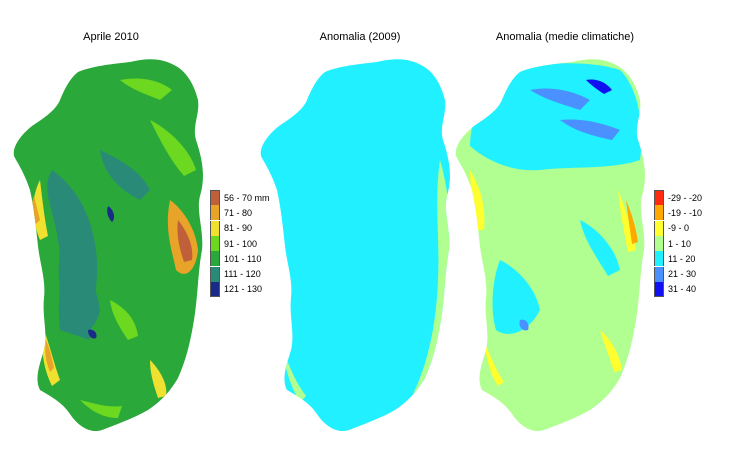 This screenshot has height=450, width=730. I want to click on legend-item: 71 - 80, so click(240, 213).